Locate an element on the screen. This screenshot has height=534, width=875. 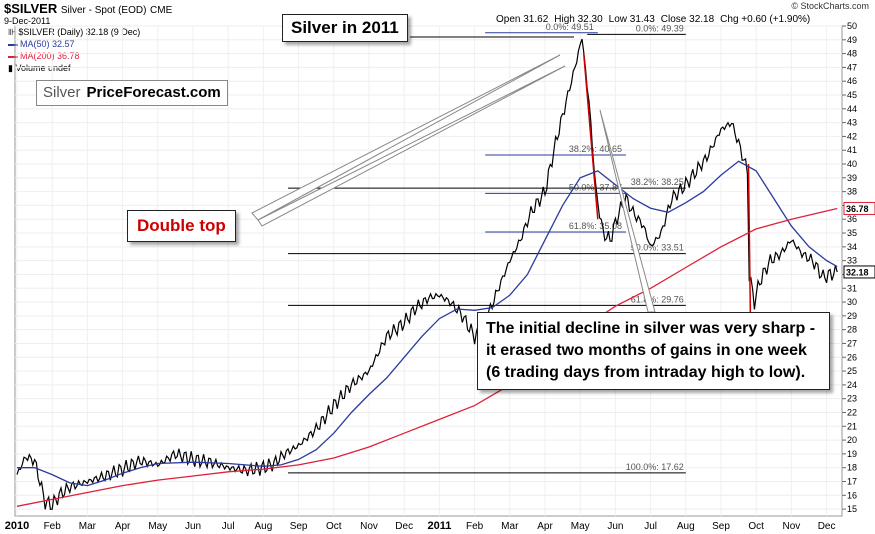
watermark: Silver PriceForecast.com is located at coordinates (132, 93).